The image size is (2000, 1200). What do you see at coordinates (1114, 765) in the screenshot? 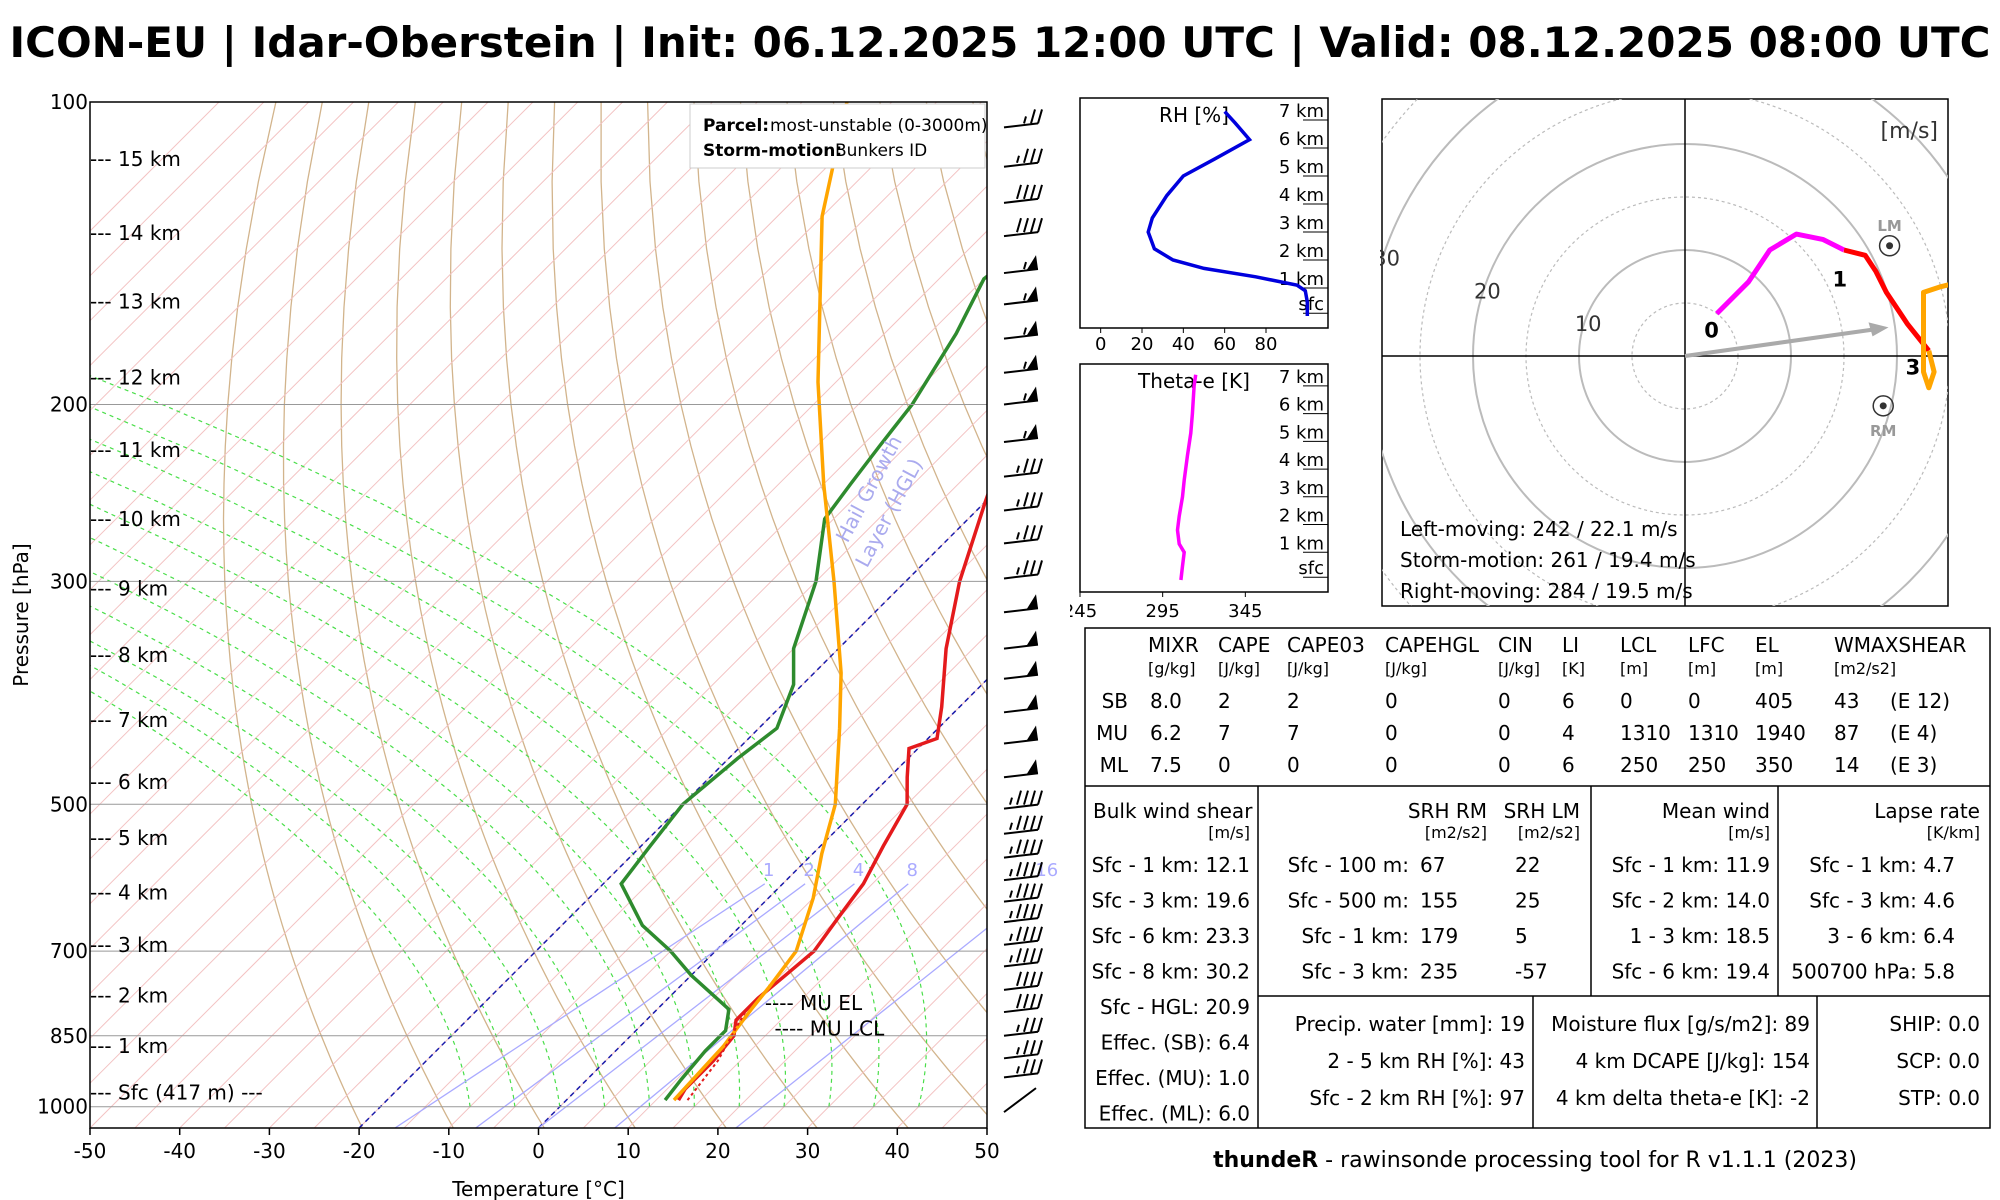
I see `index-row-label: ML` at bounding box center [1114, 765].